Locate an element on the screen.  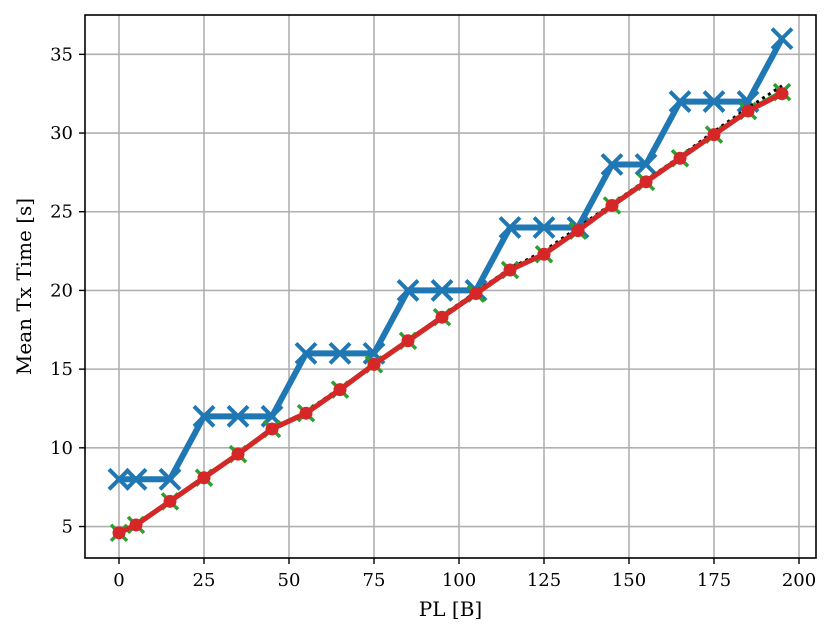
y-tick-label: 20 is located at coordinates (61, 290).